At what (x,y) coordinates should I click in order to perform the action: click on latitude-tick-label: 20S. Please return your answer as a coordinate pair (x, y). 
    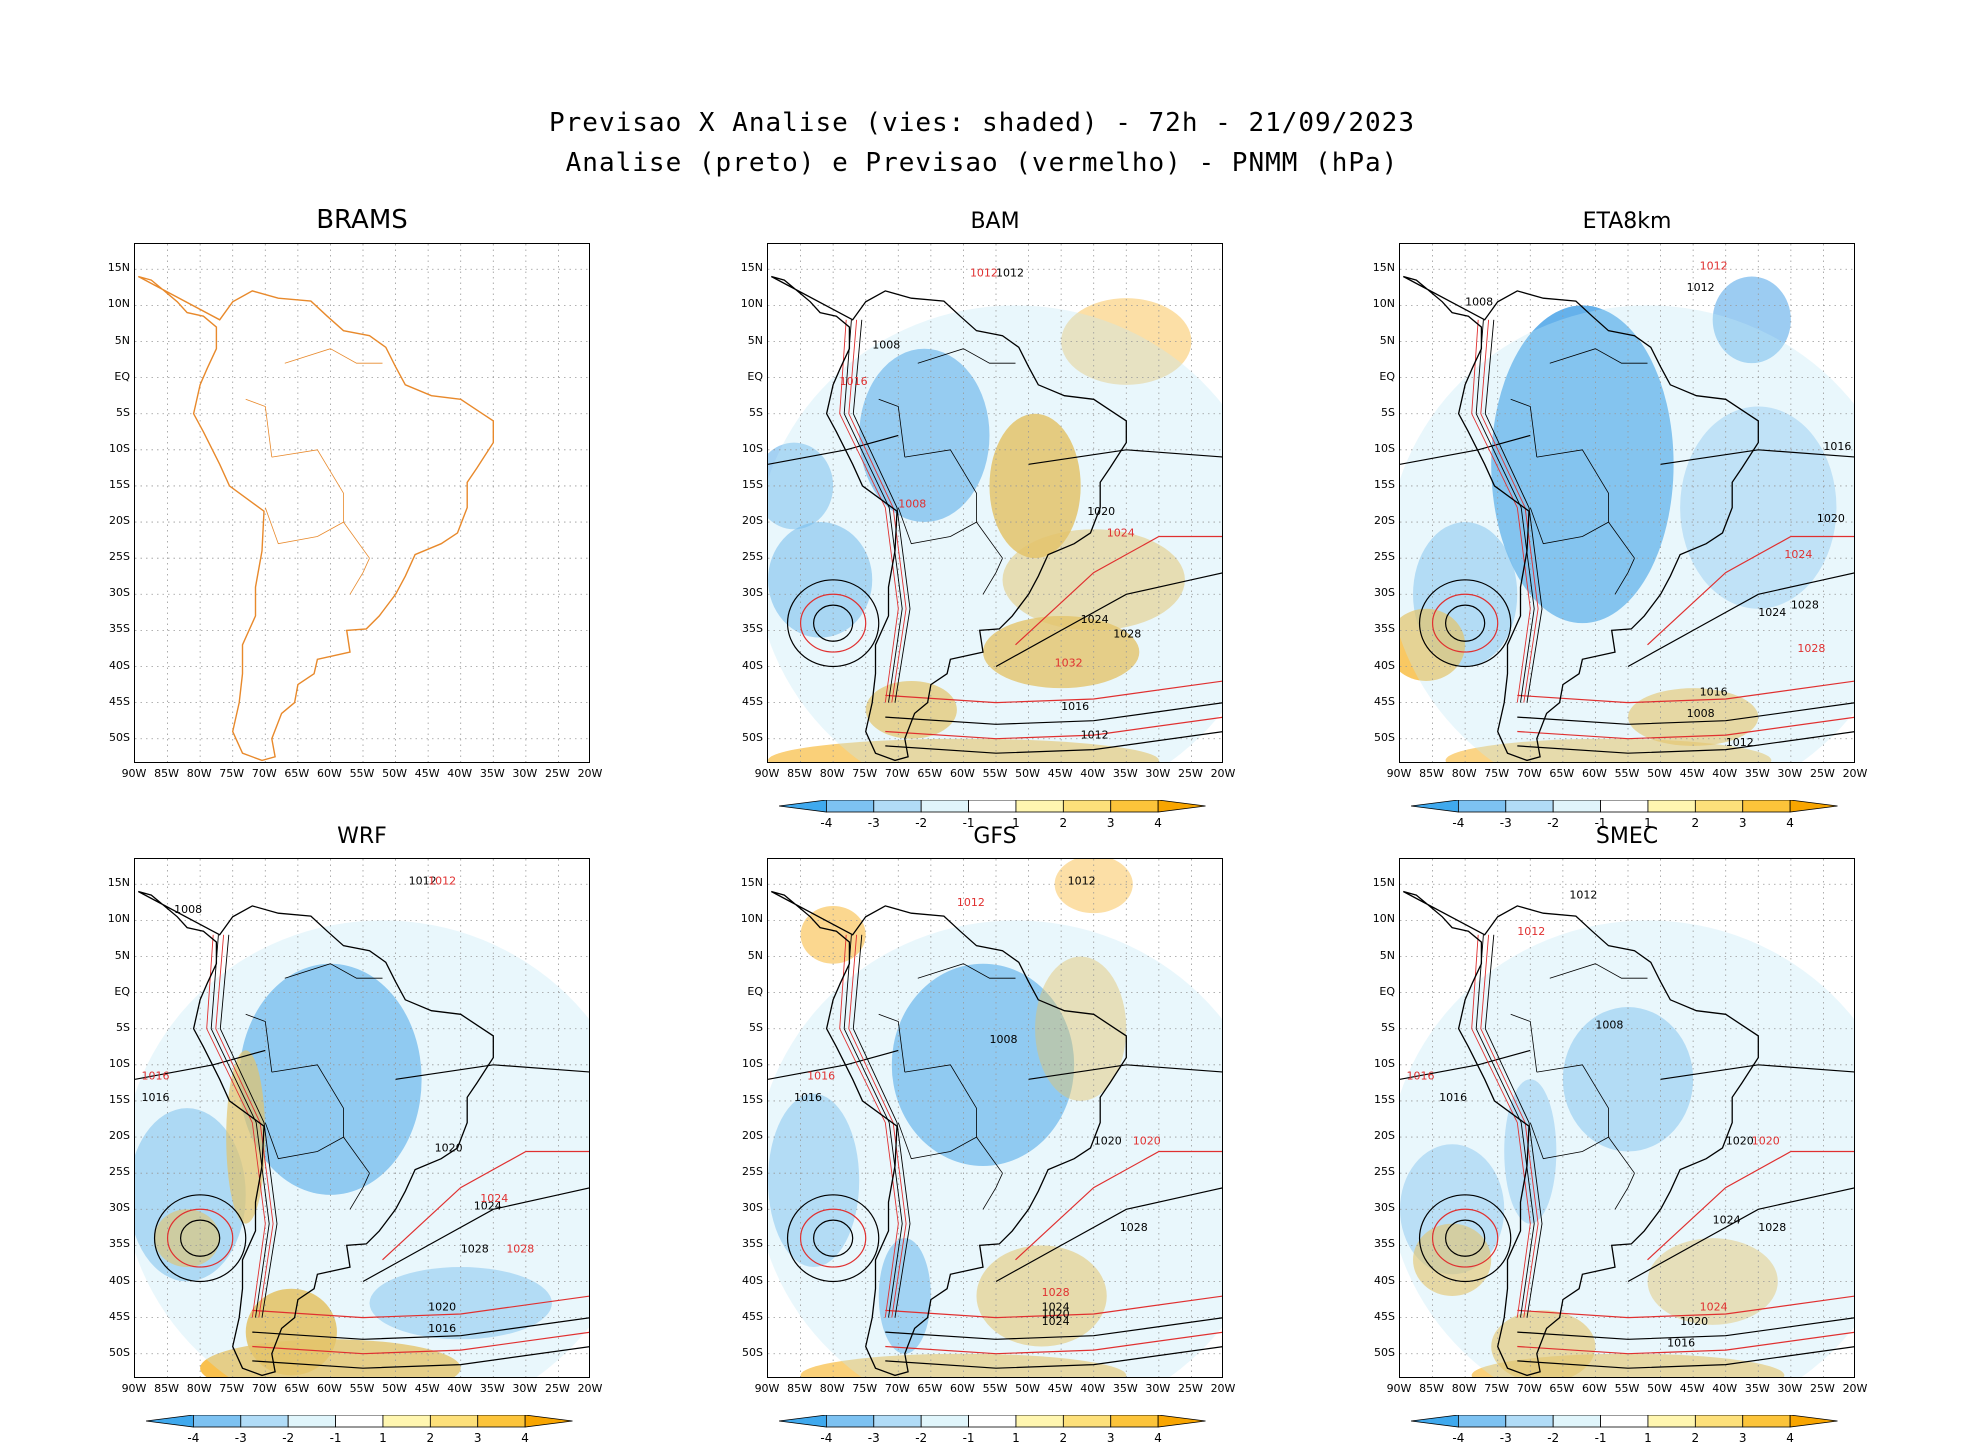
    Looking at the image, I should click on (1384, 521).